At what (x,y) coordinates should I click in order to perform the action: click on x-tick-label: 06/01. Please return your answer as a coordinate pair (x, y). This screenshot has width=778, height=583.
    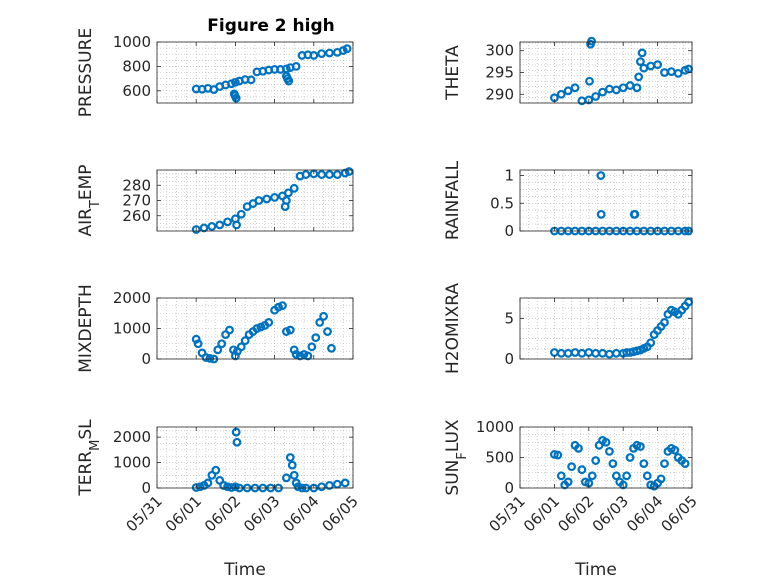
    Looking at the image, I should click on (541, 513).